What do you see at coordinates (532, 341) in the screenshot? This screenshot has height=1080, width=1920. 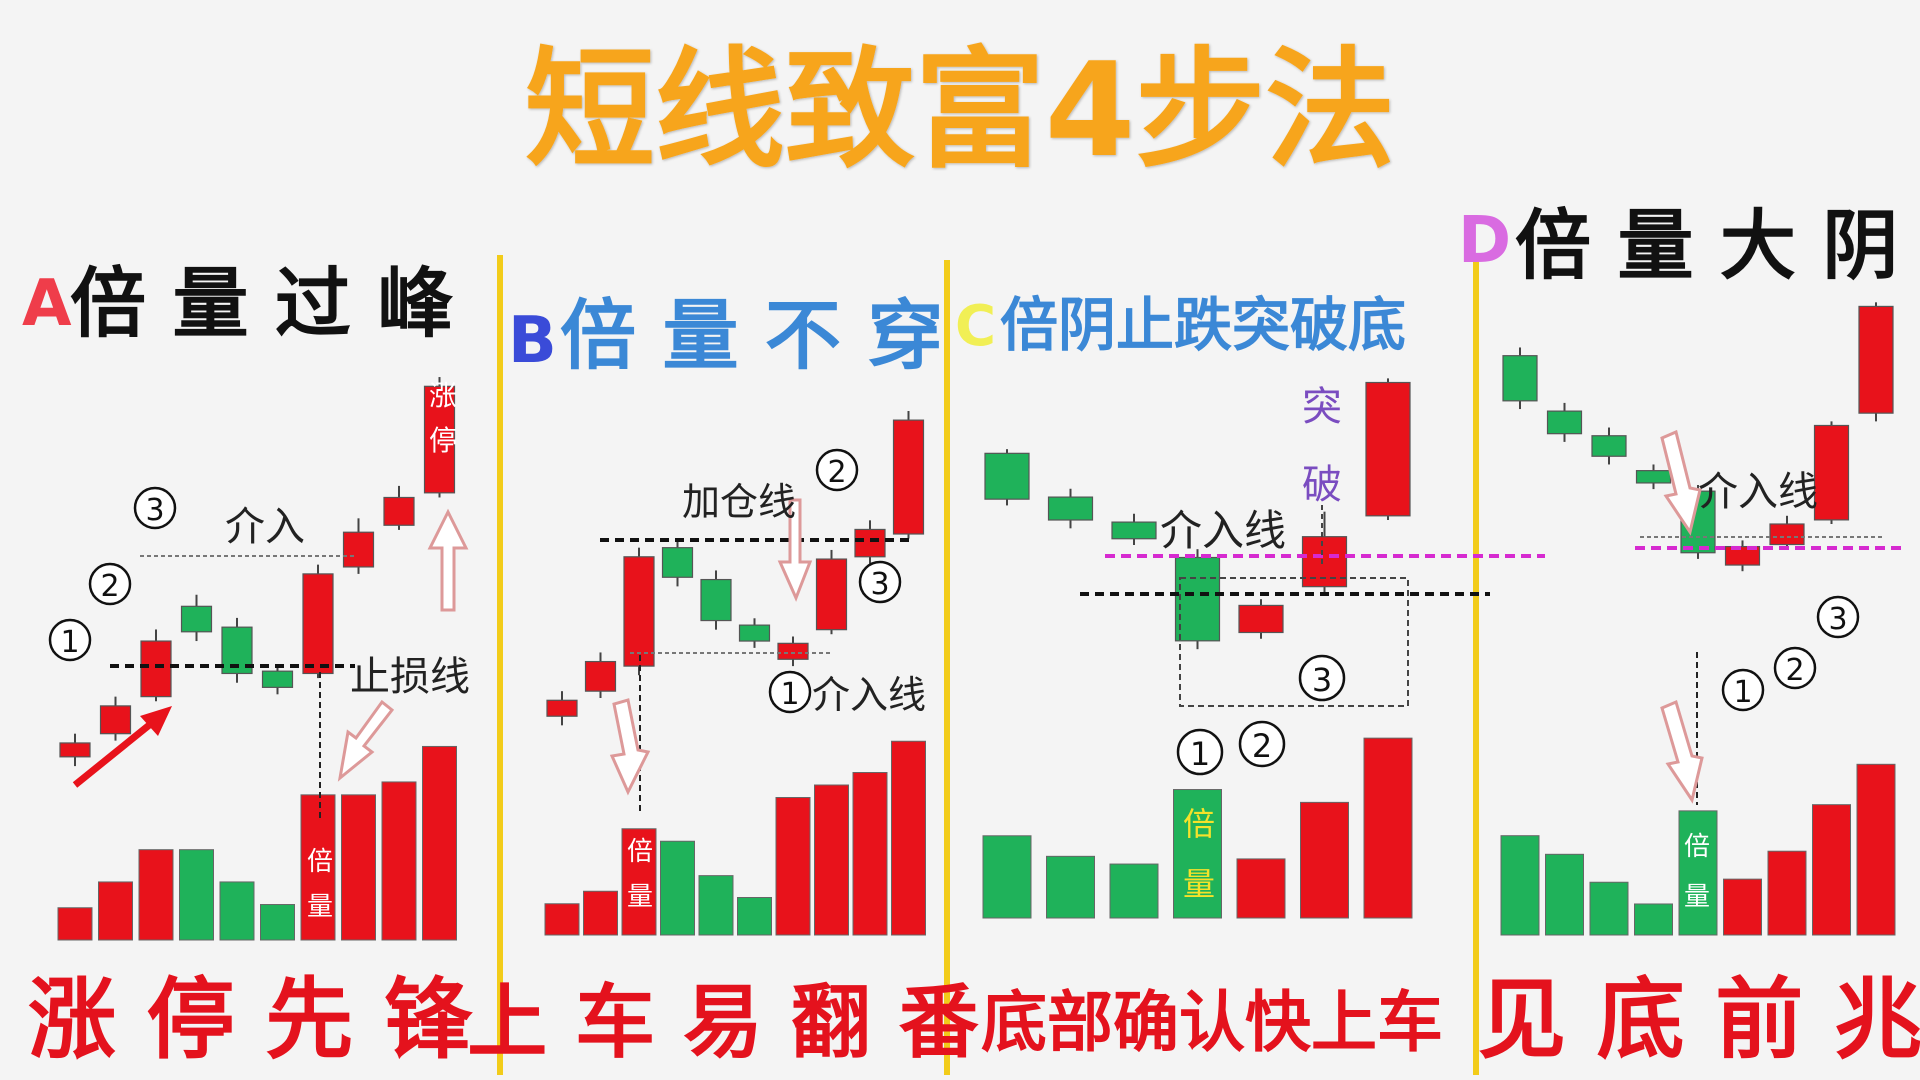 I see `panel-b-letter: B` at bounding box center [532, 341].